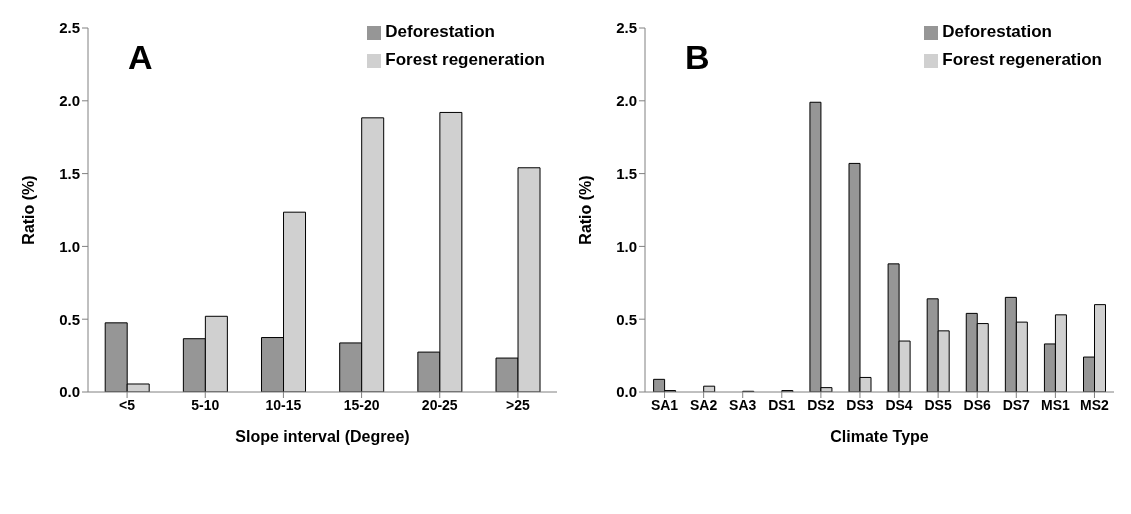 This screenshot has width=1131, height=514. What do you see at coordinates (1095, 404) in the screenshot?
I see `x-tick-label: MS2` at bounding box center [1095, 404].